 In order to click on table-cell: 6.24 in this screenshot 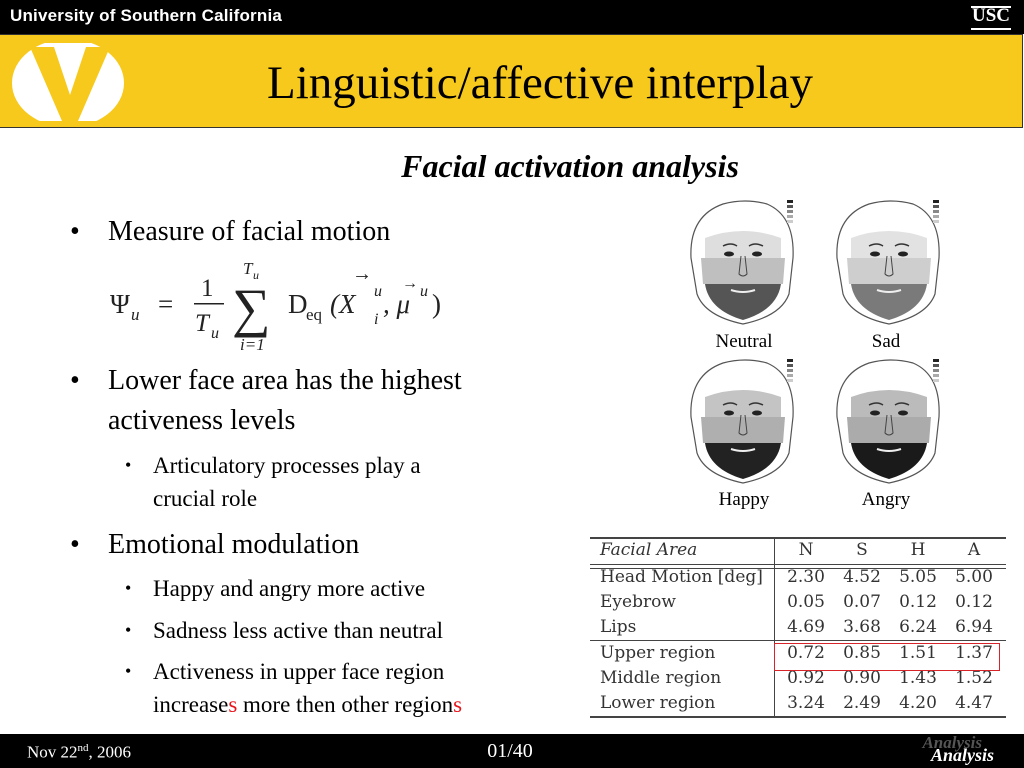, I will do `click(918, 627)`.